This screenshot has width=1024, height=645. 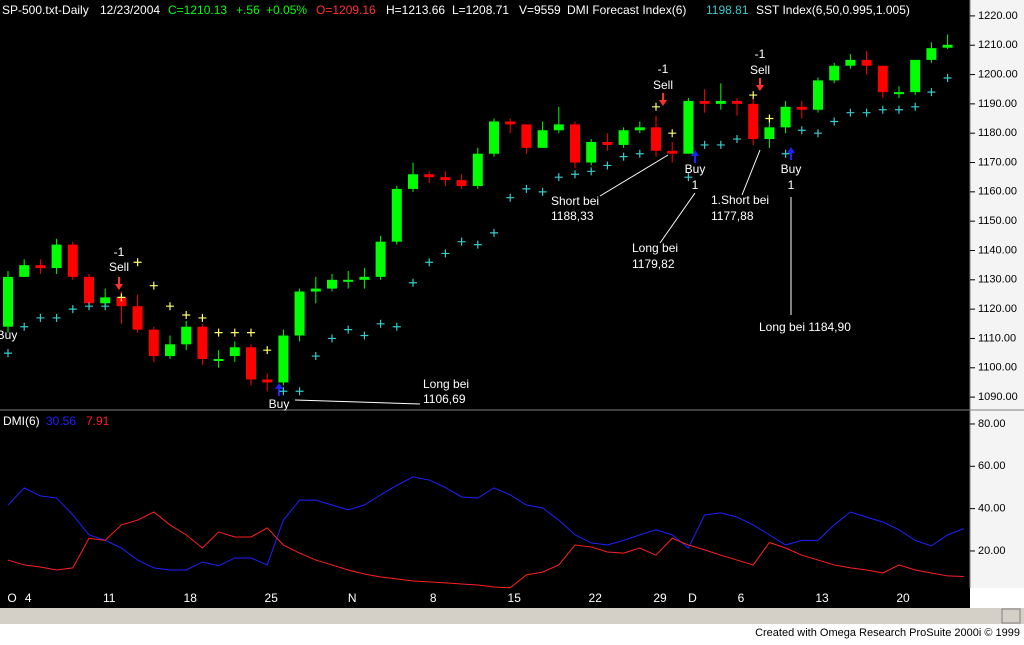 What do you see at coordinates (415, 10) in the screenshot?
I see `header-item: H=1213.66` at bounding box center [415, 10].